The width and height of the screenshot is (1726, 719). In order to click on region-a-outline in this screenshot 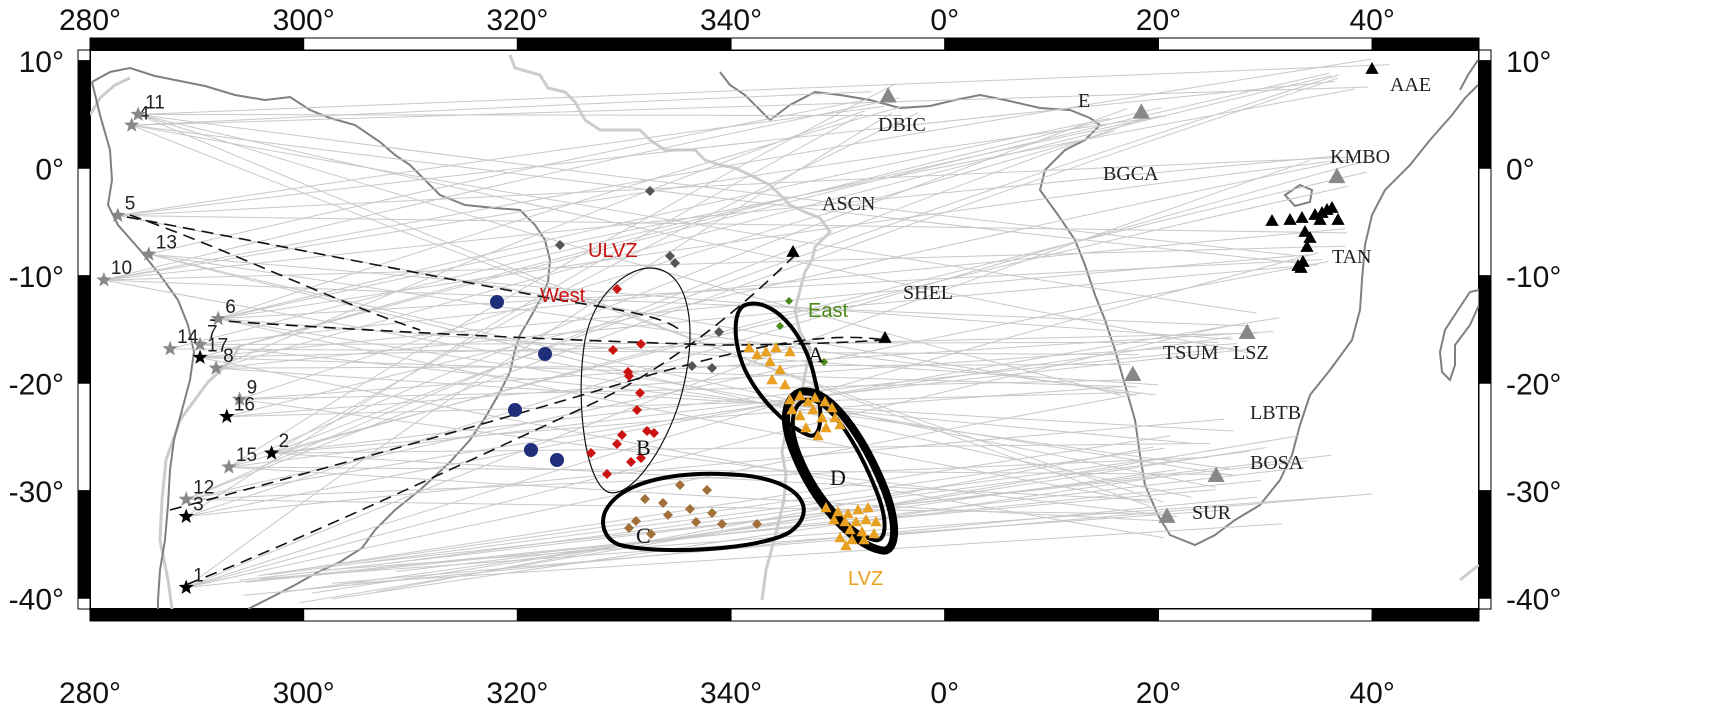, I will do `click(778, 369)`.